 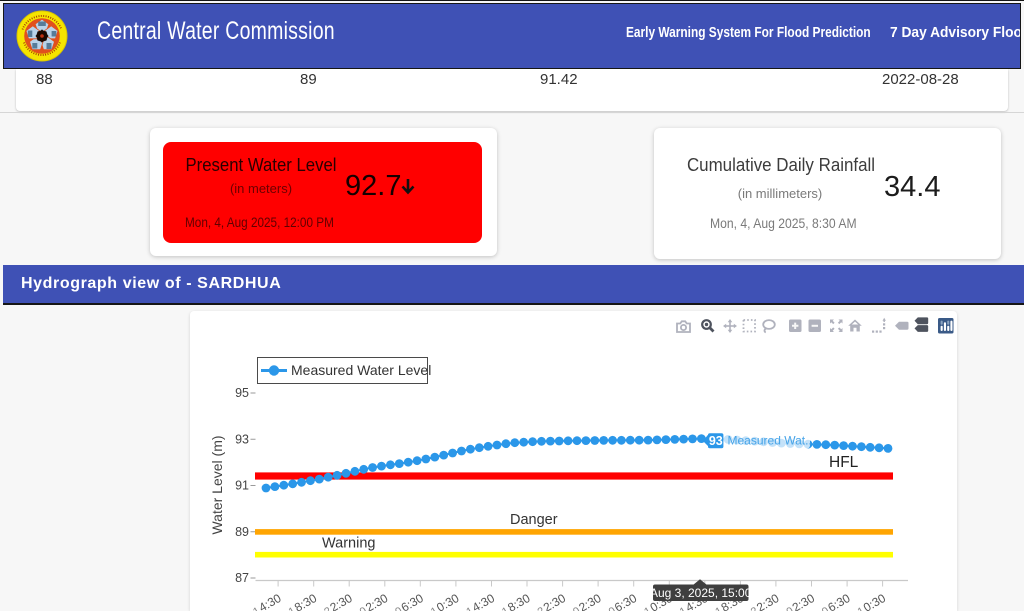 What do you see at coordinates (242, 486) in the screenshot?
I see `svg-text: 91` at bounding box center [242, 486].